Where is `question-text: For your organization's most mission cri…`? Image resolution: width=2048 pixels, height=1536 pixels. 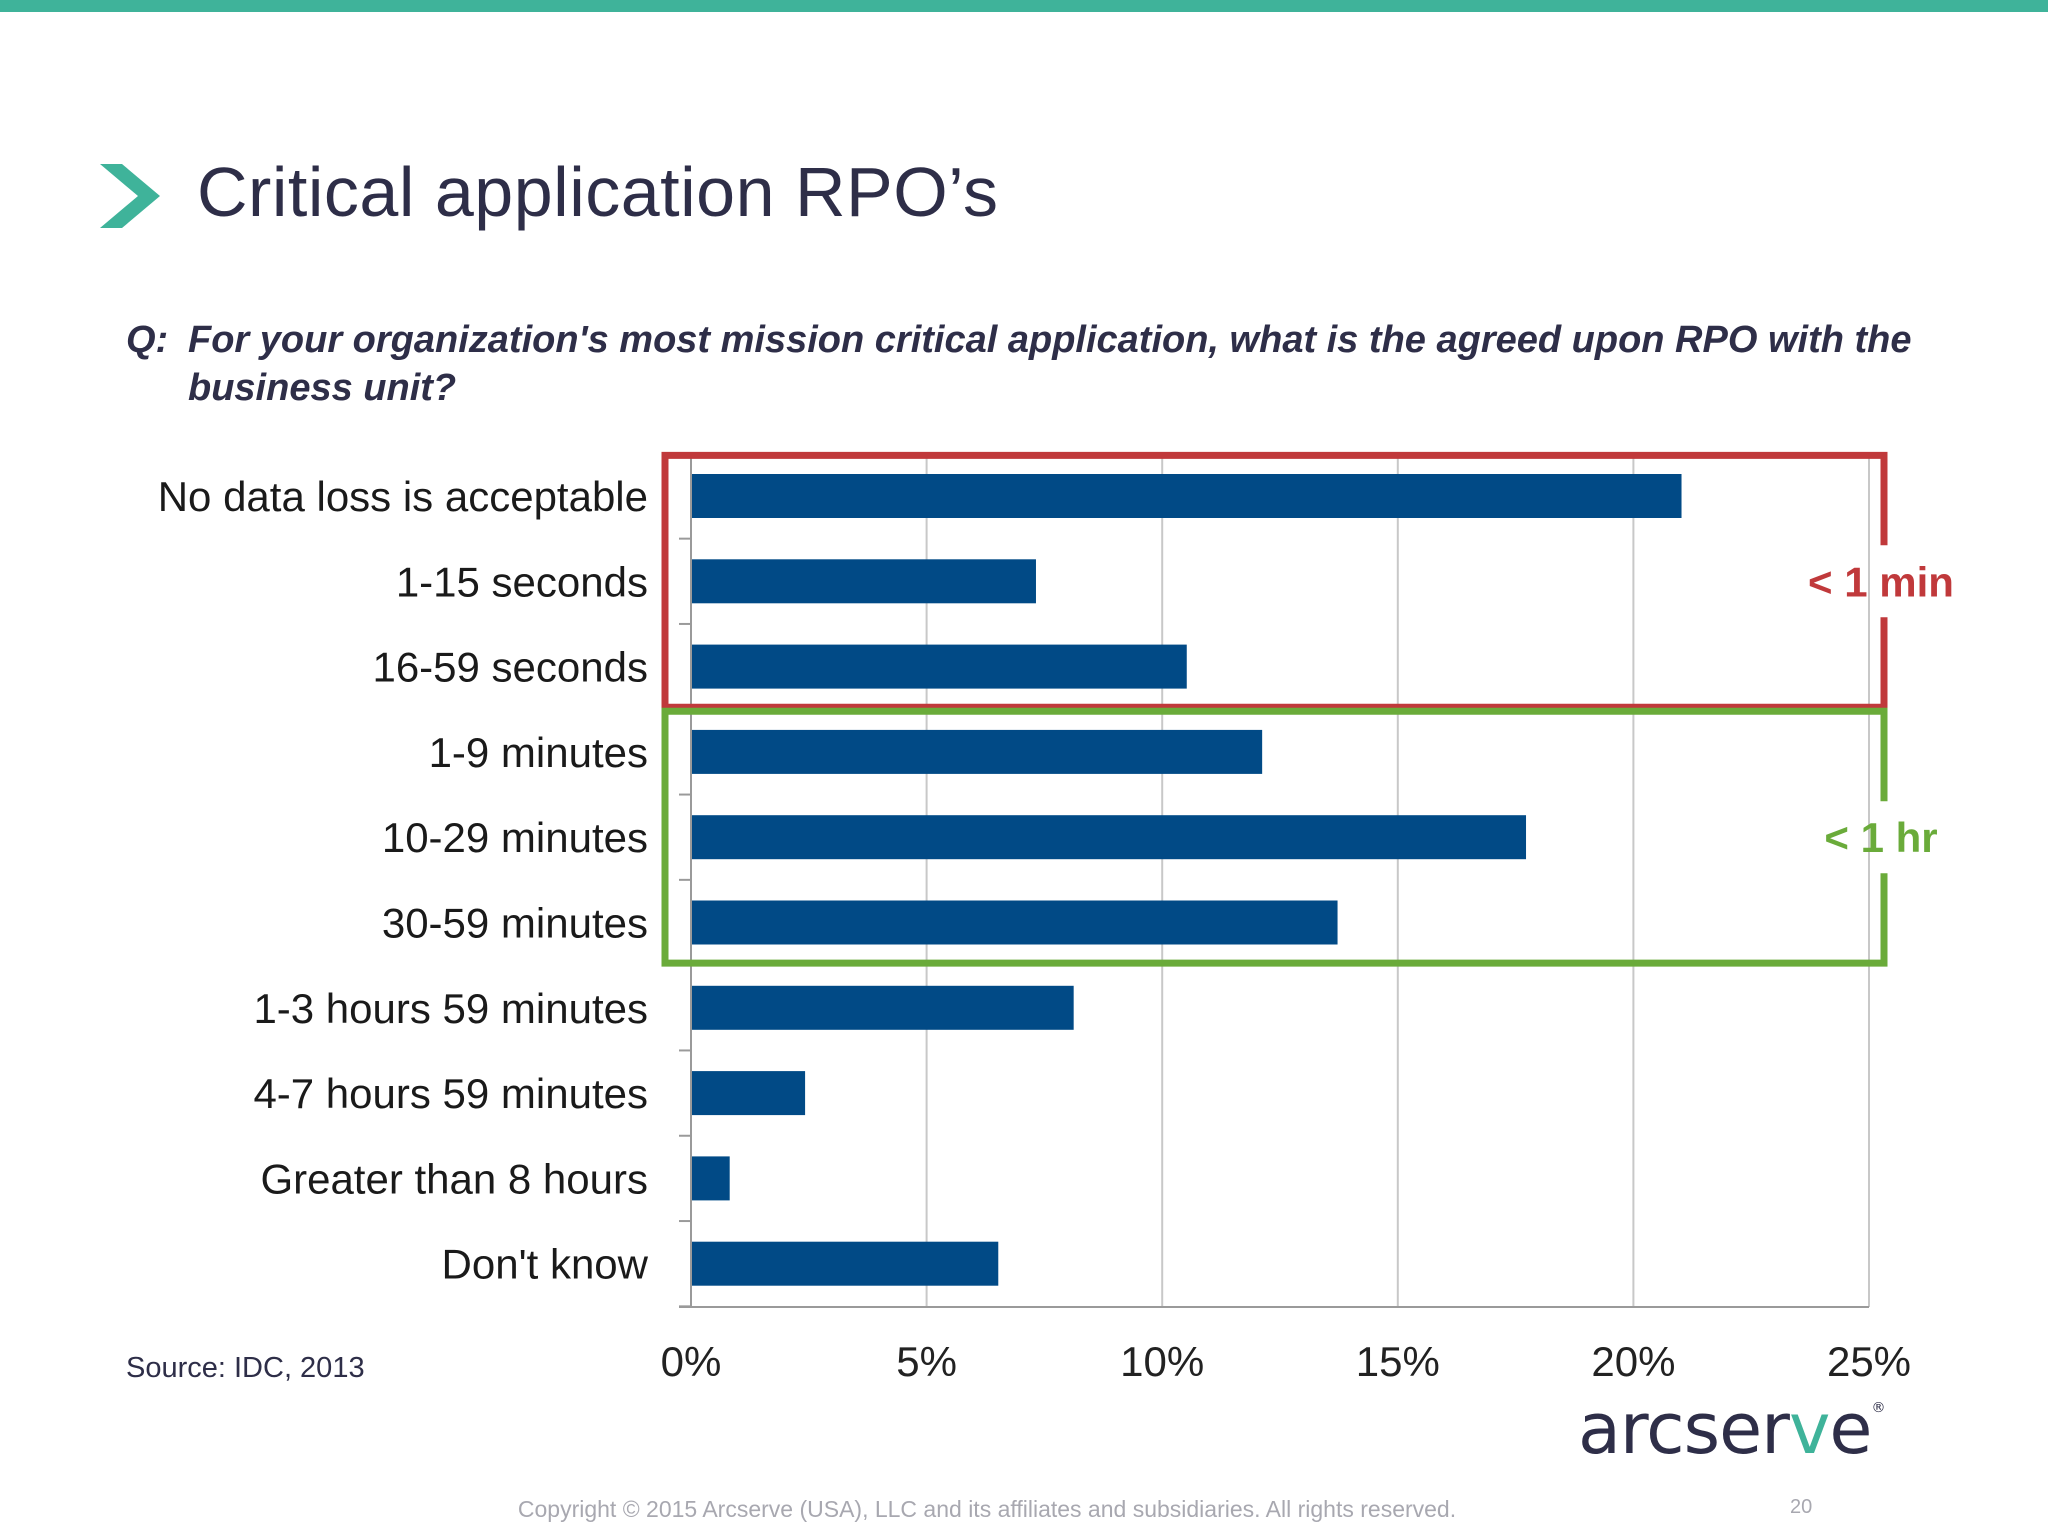
question-text: For your organization's most mission cri… is located at coordinates (1050, 364).